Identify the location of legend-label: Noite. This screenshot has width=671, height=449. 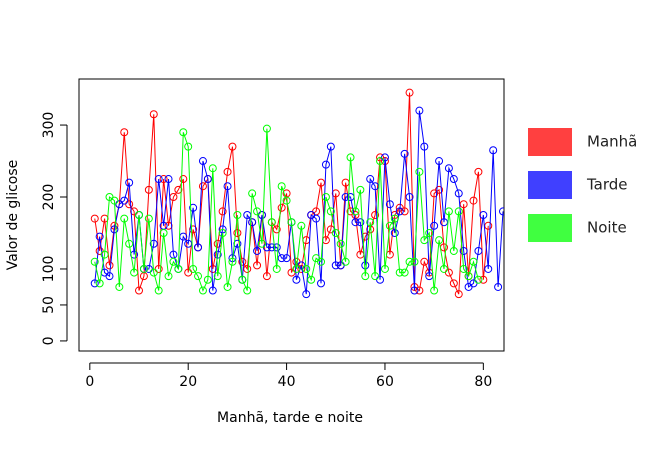
(607, 228).